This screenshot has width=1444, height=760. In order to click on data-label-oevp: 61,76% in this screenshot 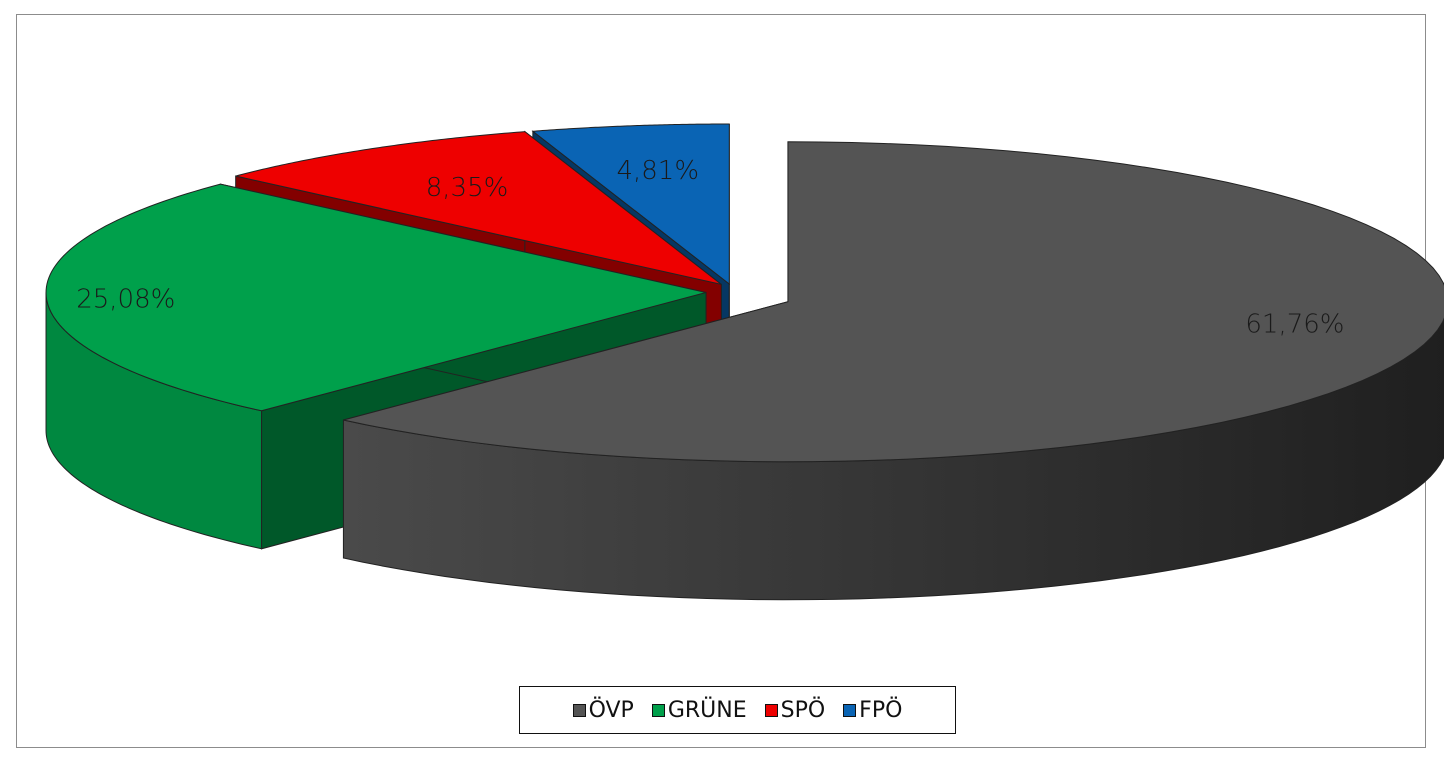, I will do `click(1294, 324)`.